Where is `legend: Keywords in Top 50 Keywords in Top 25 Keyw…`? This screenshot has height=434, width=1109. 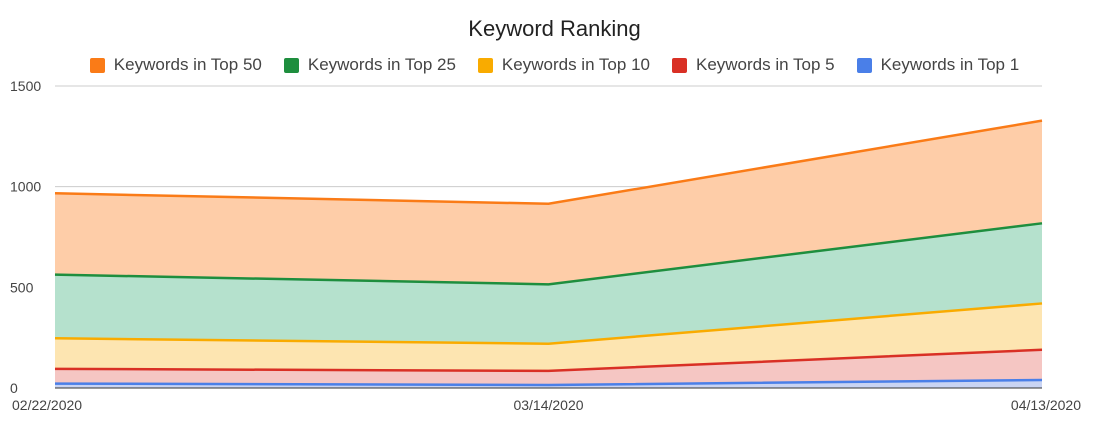 legend: Keywords in Top 50 Keywords in Top 25 Keyw… is located at coordinates (554, 65).